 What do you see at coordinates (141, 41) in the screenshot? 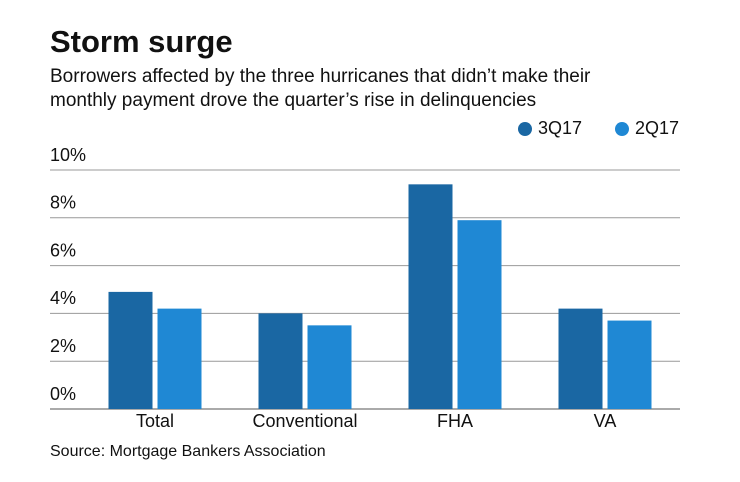
I see `chart-title: Storm surge` at bounding box center [141, 41].